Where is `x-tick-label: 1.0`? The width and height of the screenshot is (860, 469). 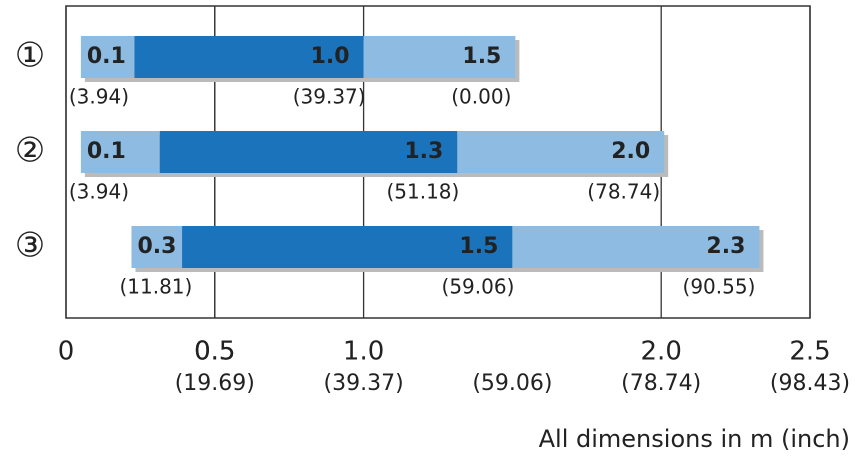
x-tick-label: 1.0 is located at coordinates (363, 352).